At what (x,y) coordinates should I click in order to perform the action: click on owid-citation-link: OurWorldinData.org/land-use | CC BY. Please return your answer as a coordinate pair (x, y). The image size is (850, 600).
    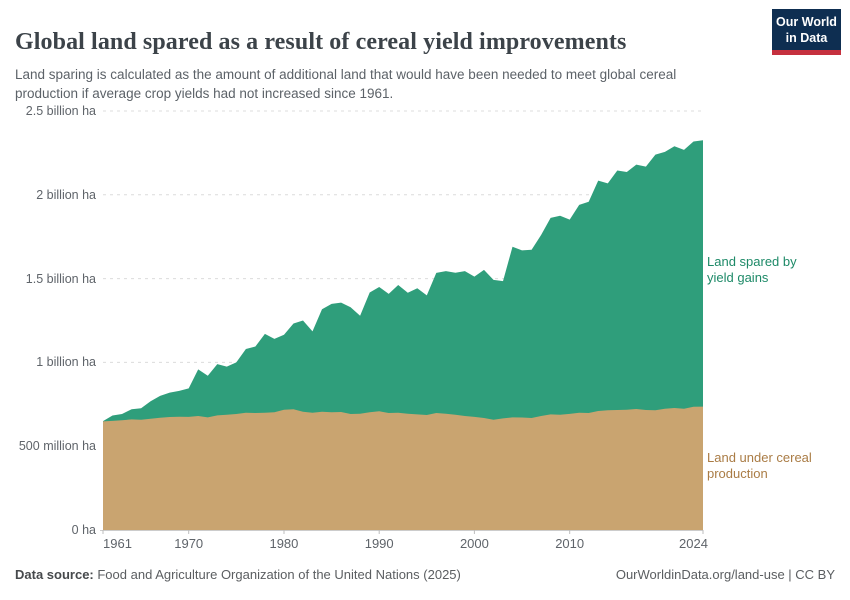
    Looking at the image, I should click on (725, 574).